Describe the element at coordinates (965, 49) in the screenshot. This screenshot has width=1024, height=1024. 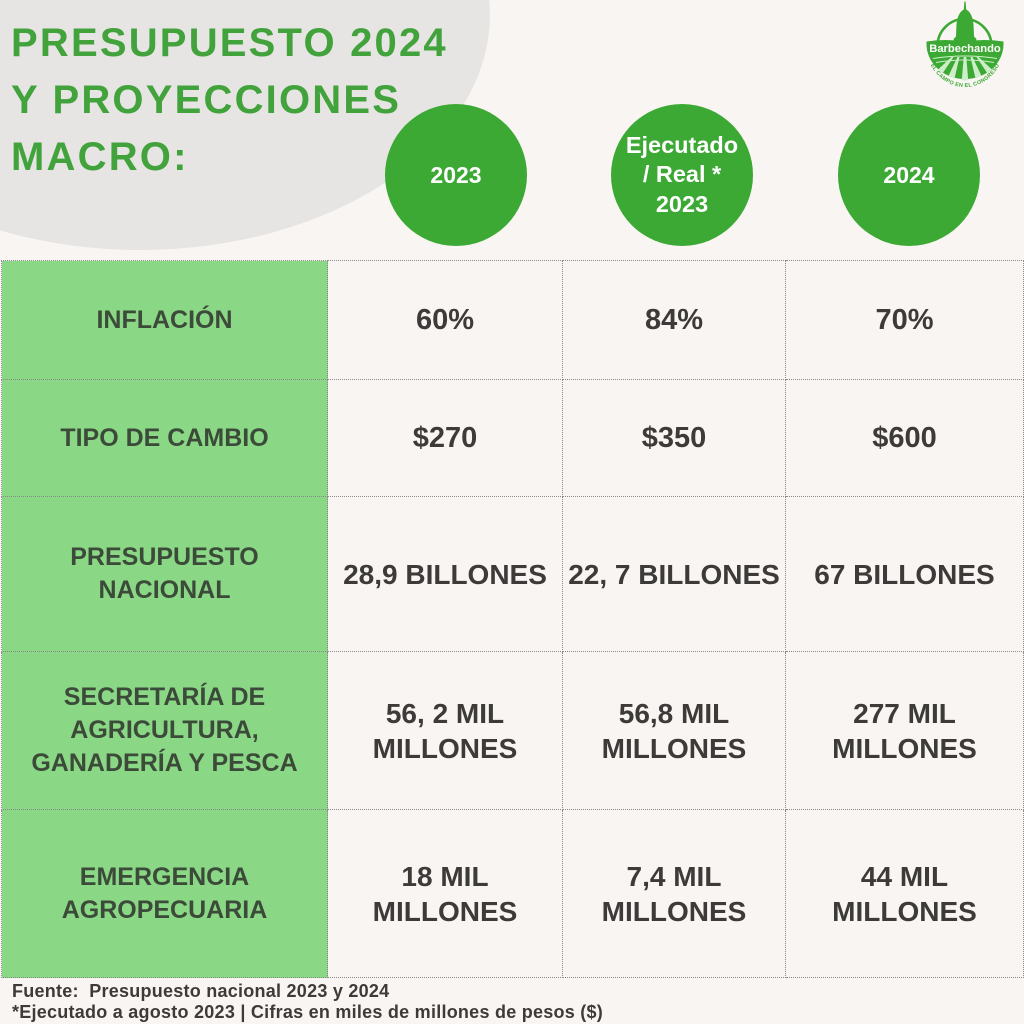
I see `svg-text: Barbechando` at that location.